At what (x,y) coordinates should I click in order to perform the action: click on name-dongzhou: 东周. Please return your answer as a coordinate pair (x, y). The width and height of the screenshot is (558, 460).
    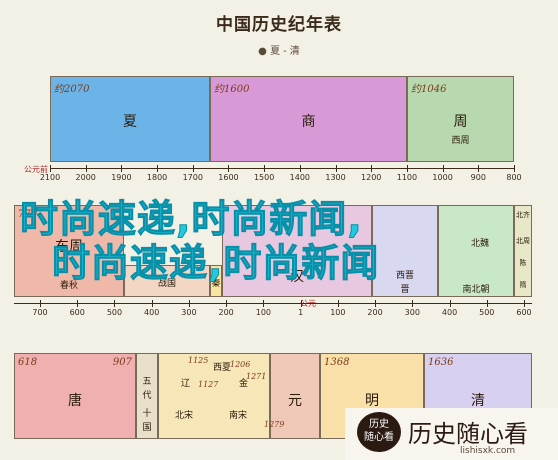
    Looking at the image, I should click on (69, 247).